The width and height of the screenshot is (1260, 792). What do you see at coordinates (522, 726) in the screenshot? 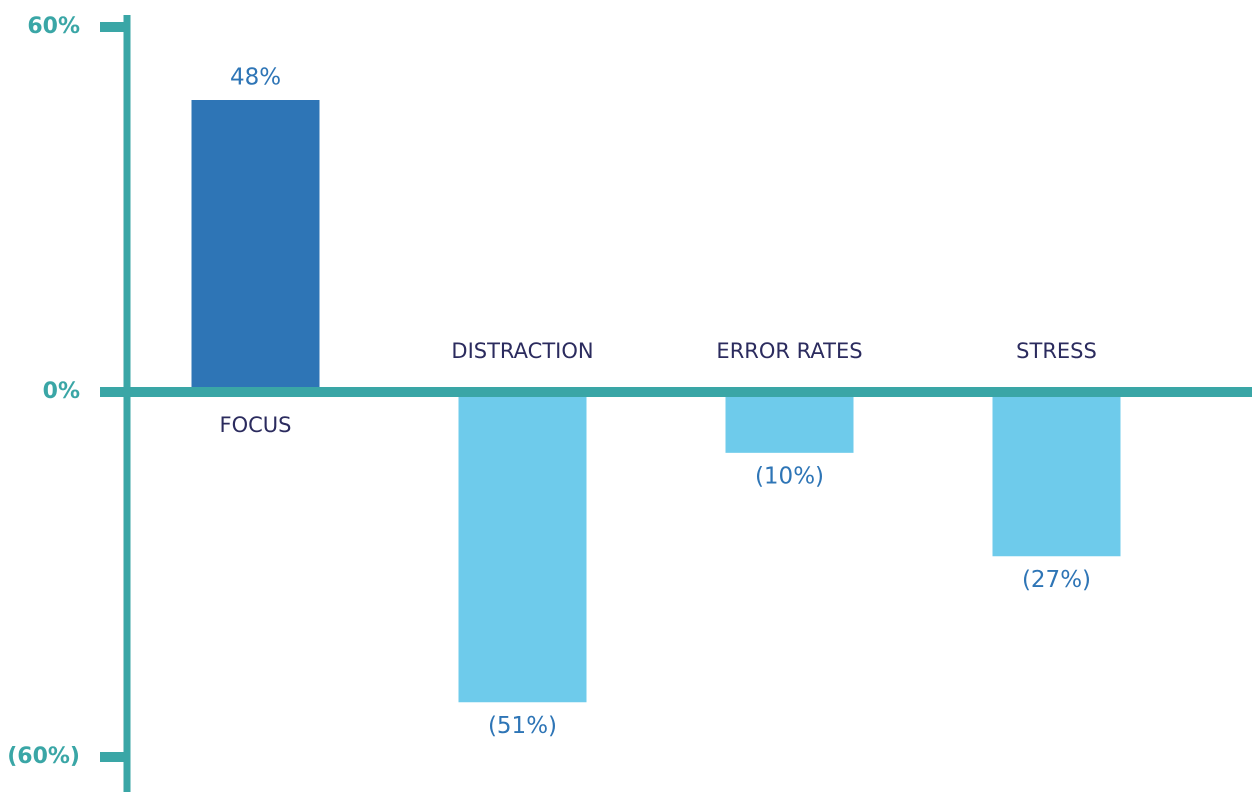
I see `value-label: (51%)` at bounding box center [522, 726].